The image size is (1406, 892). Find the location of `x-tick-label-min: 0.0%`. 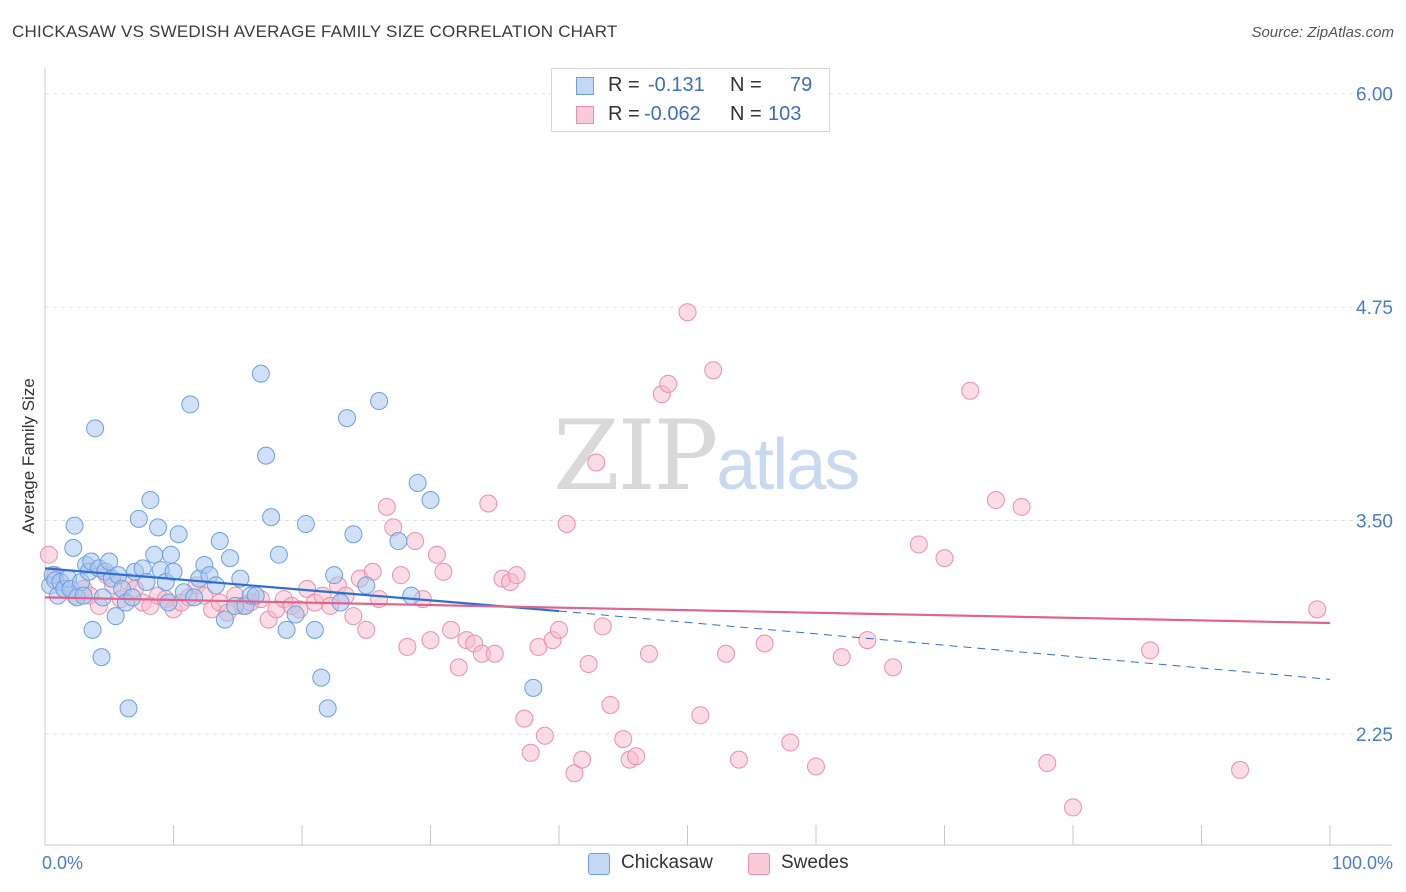

x-tick-label-min: 0.0% is located at coordinates (62, 863).